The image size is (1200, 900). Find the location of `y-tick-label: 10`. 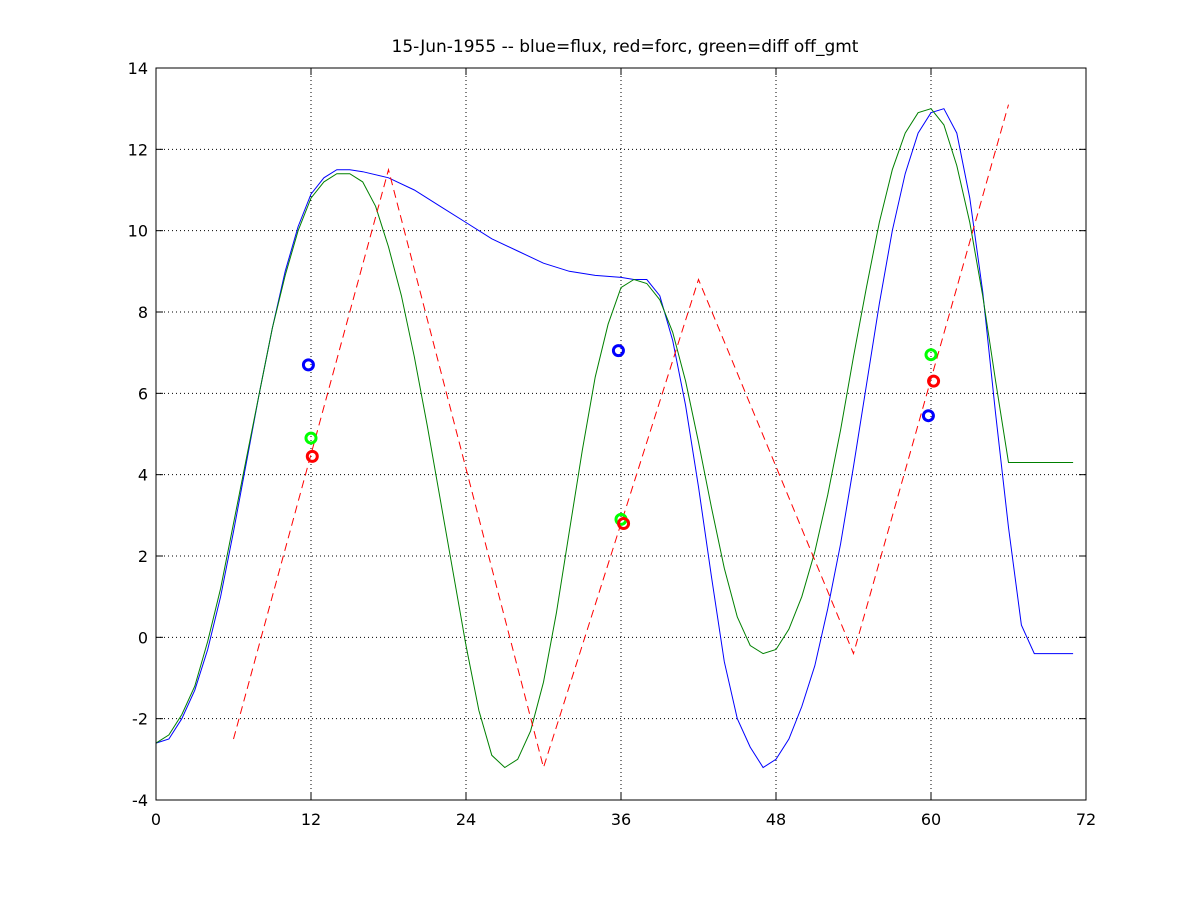

y-tick-label: 10 is located at coordinates (138, 231).